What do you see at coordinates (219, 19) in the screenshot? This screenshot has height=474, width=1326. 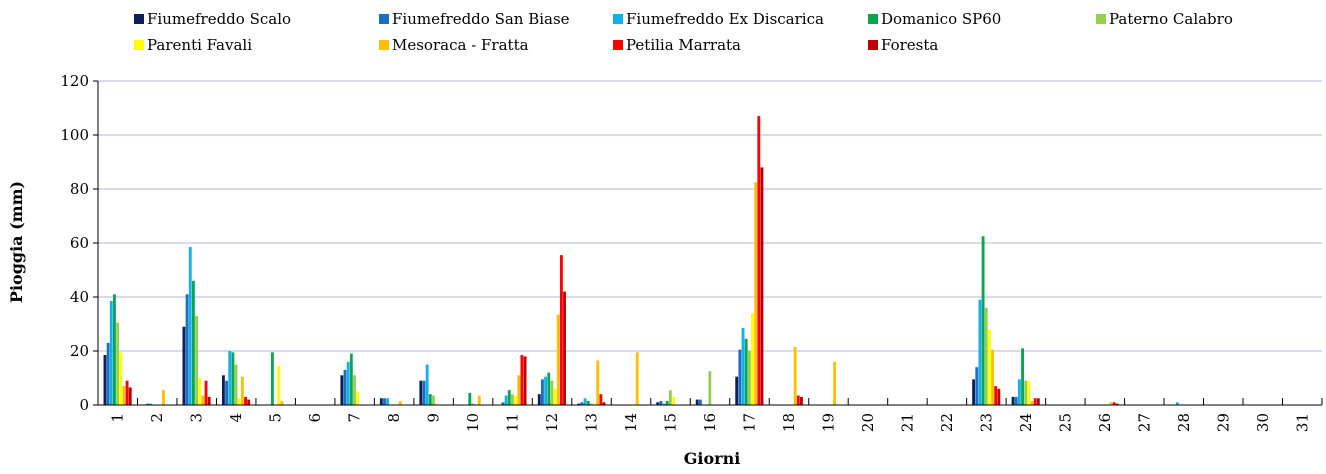 I see `legend-label: Fiumefreddo Scalo` at bounding box center [219, 19].